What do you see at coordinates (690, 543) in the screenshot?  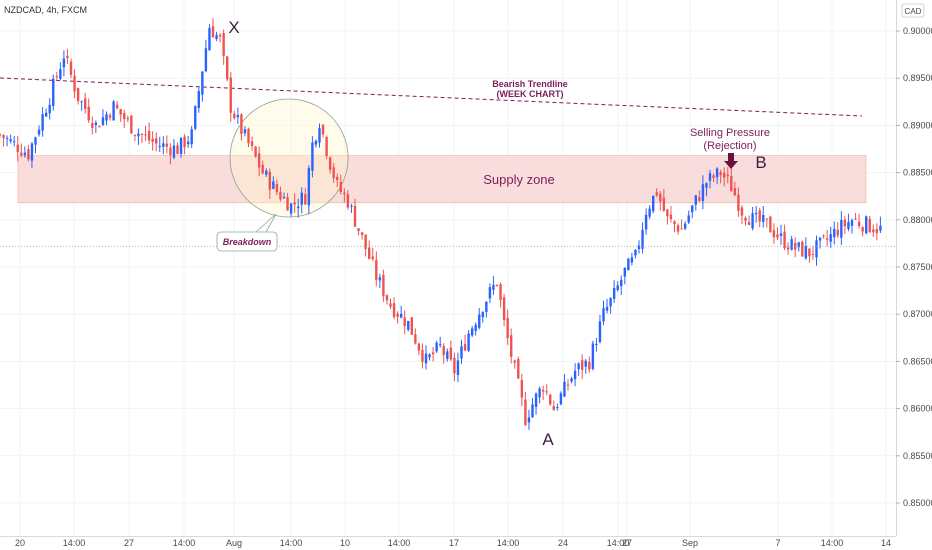 I see `x-tick-label: Sep` at bounding box center [690, 543].